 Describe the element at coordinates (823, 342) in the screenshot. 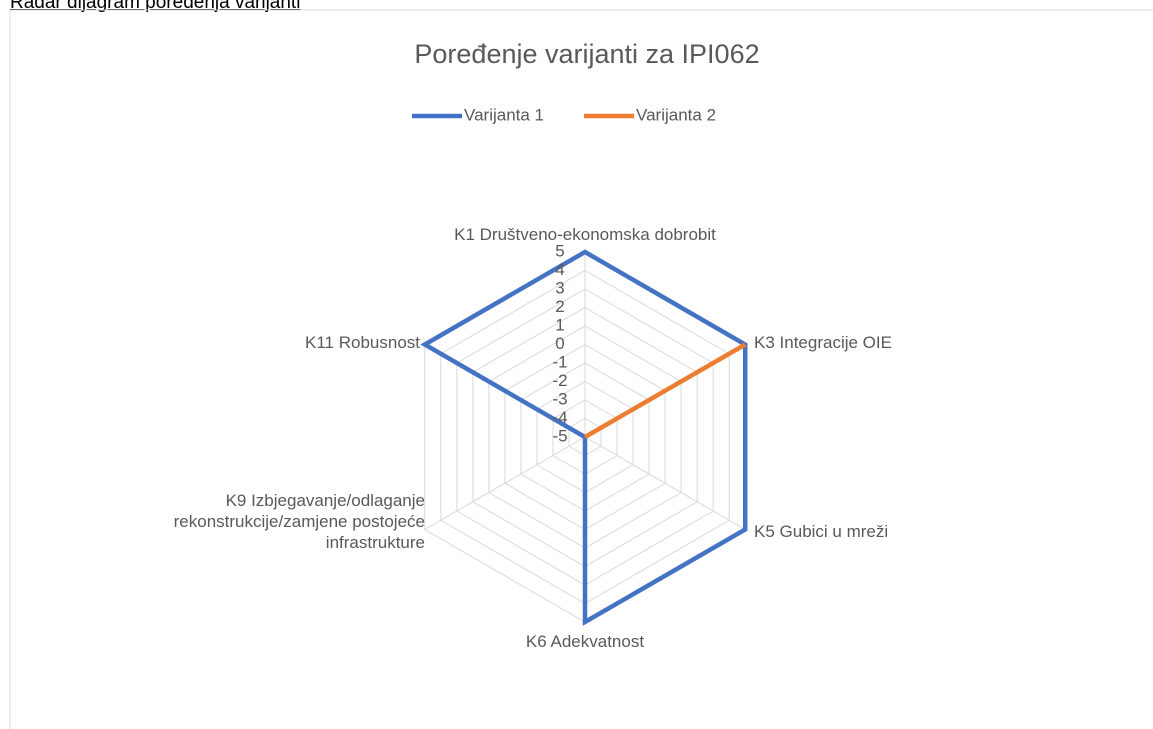

I see `category-label: K3 Integracije OIE` at that location.